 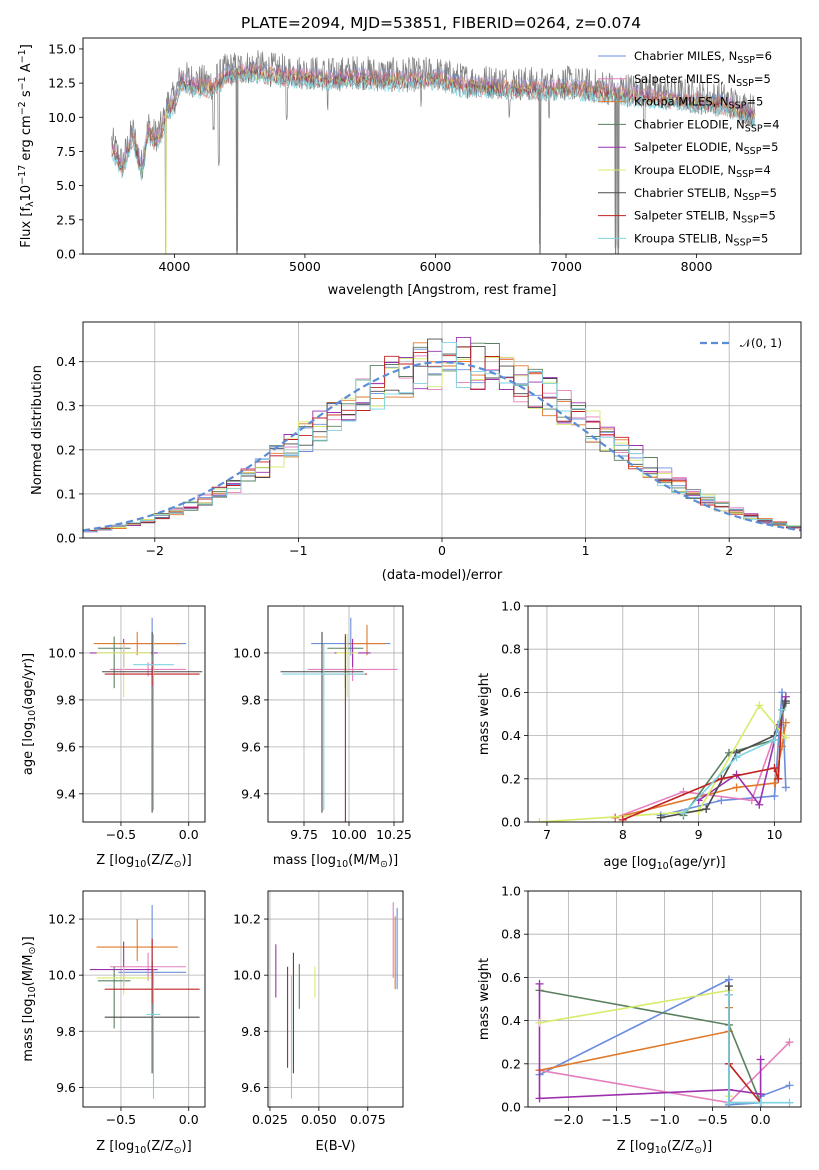 What do you see at coordinates (685, 170) in the screenshot?
I see `label-part: Kroupa ELODIE, N` at bounding box center [685, 170].